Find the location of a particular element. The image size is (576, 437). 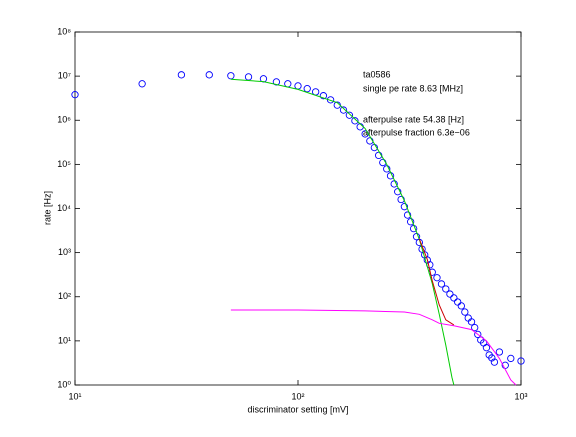

y-tick-label: 10⁶ is located at coordinates (64, 120).